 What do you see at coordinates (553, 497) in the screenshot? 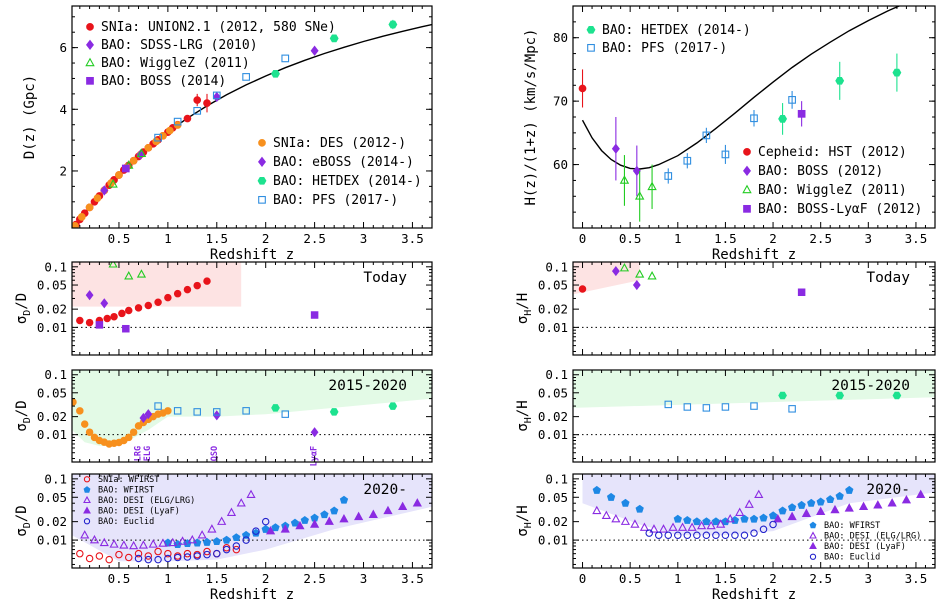
I see `y-tick-label: 0.05` at bounding box center [553, 497].